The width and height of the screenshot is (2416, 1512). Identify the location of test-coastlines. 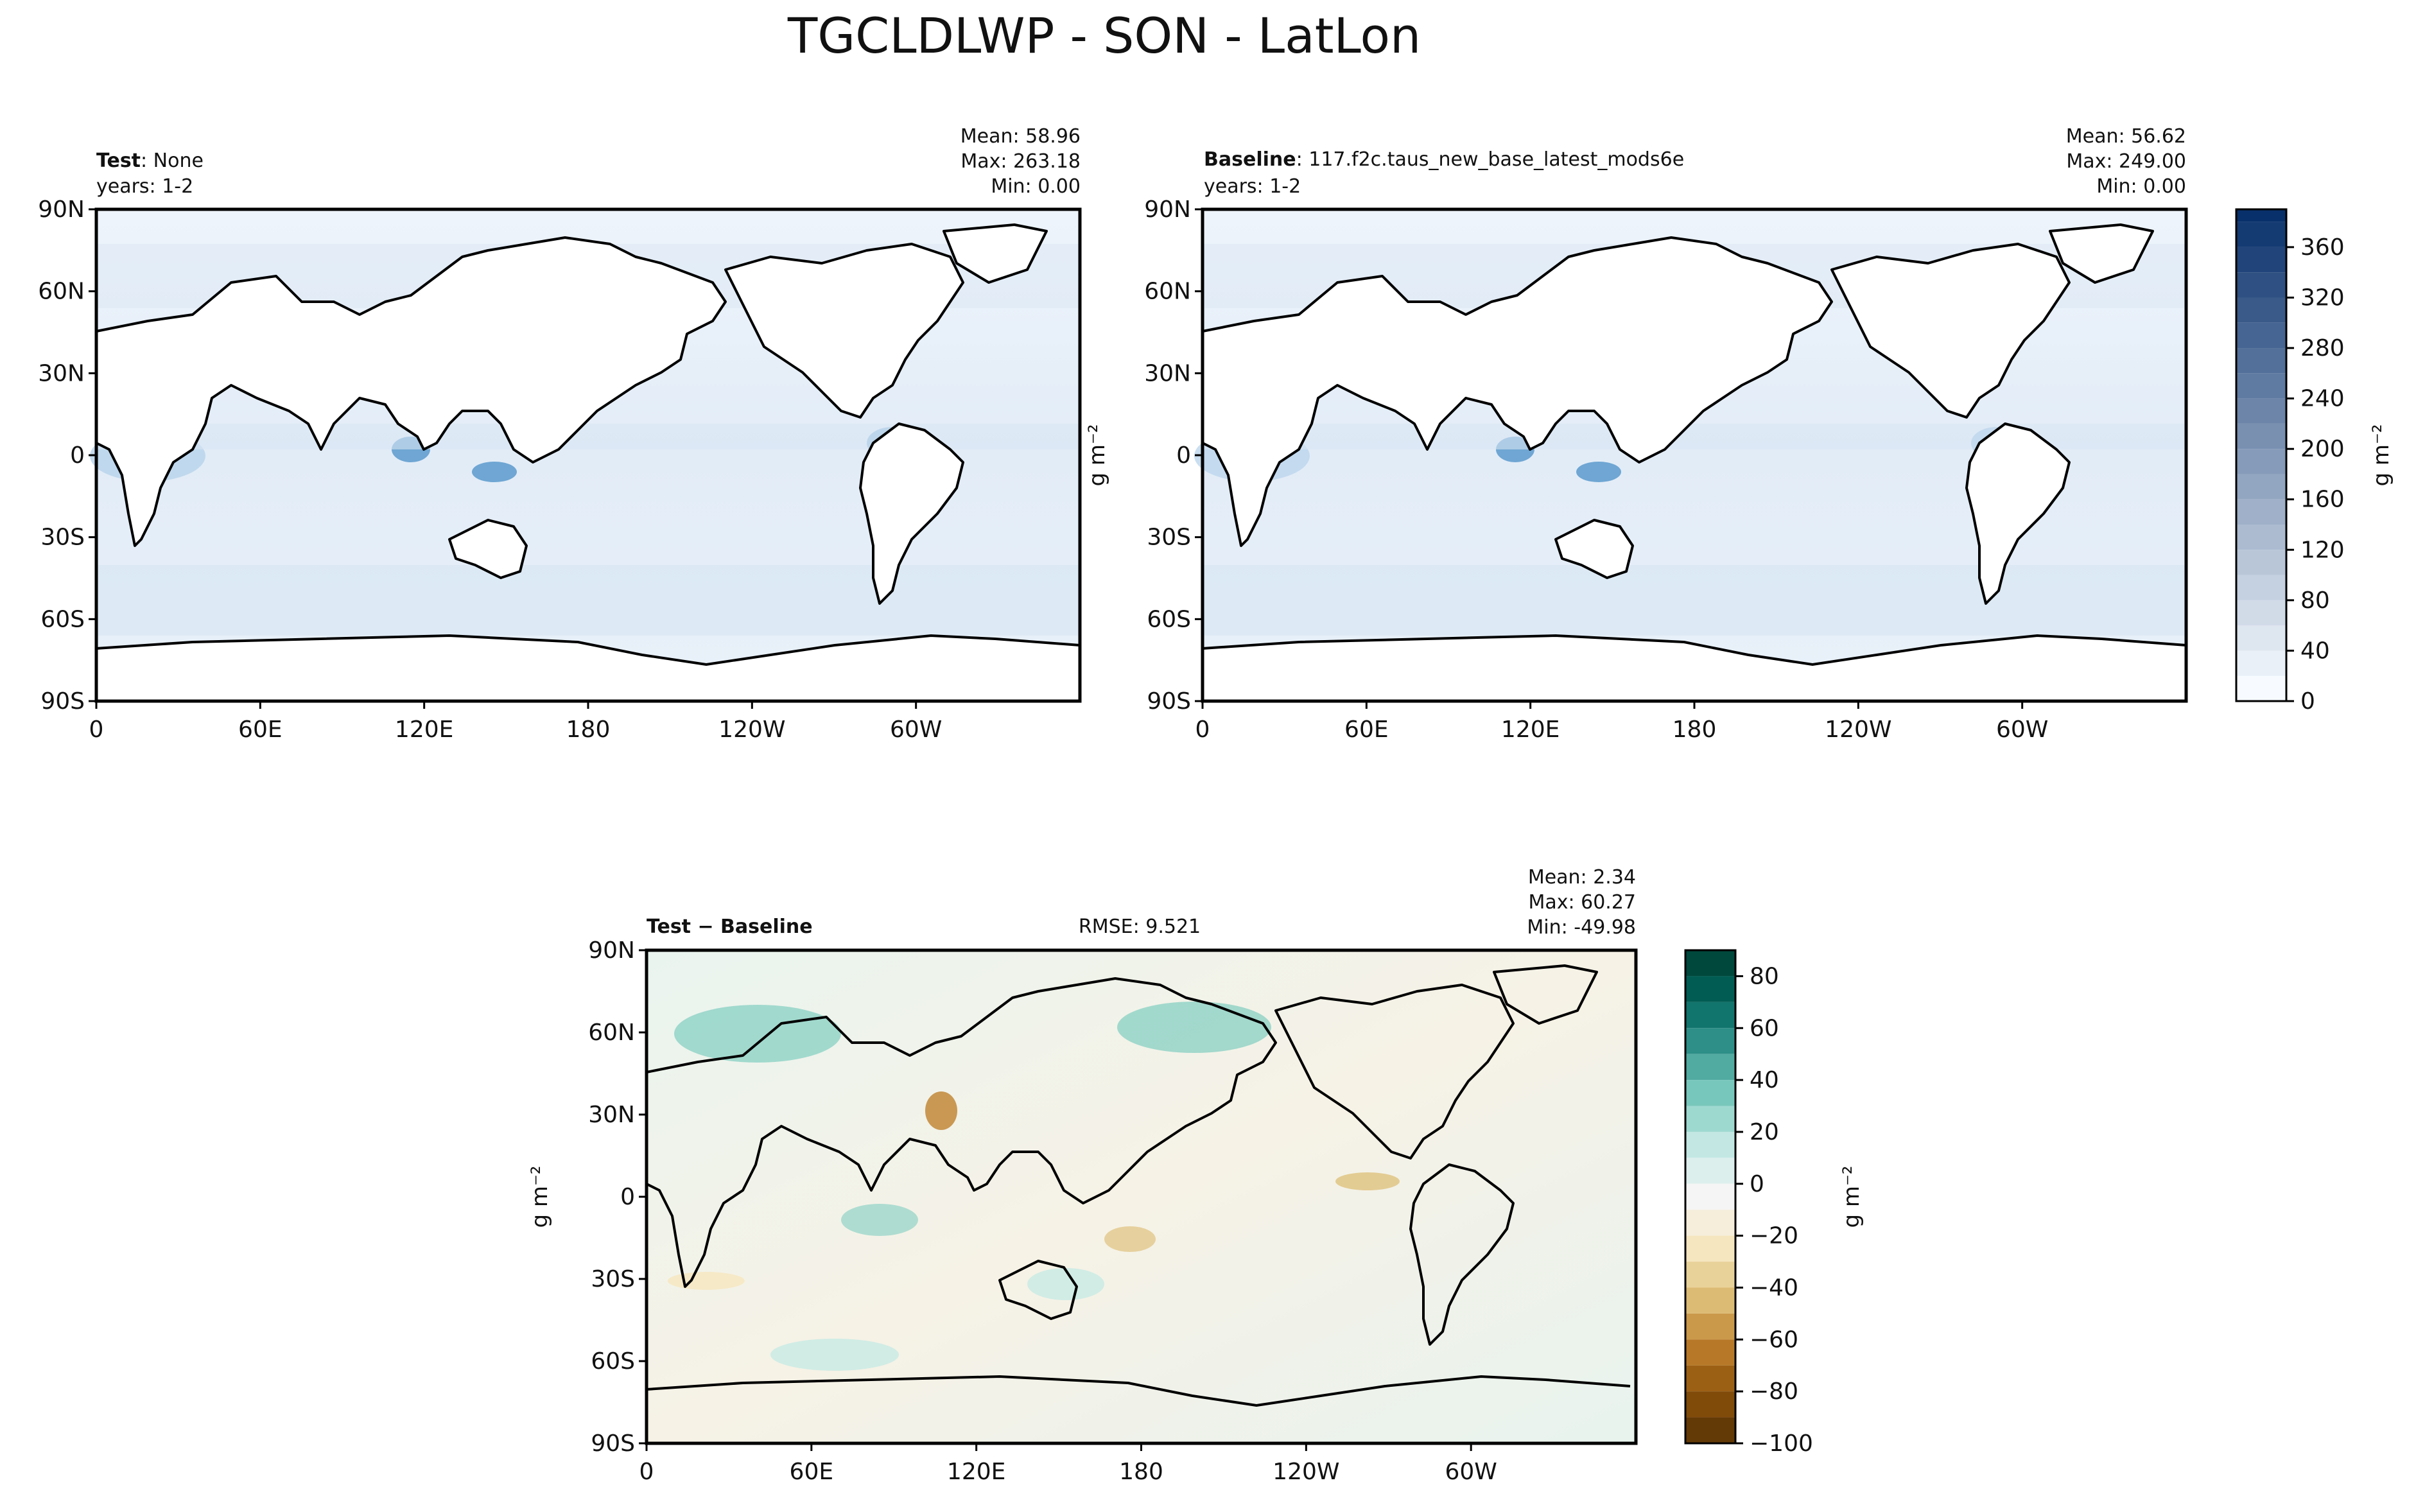
(588, 462).